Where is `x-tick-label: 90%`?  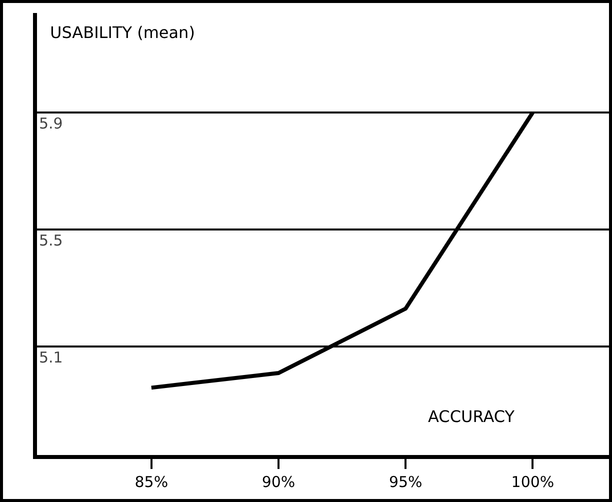
x-tick-label: 90% is located at coordinates (279, 482).